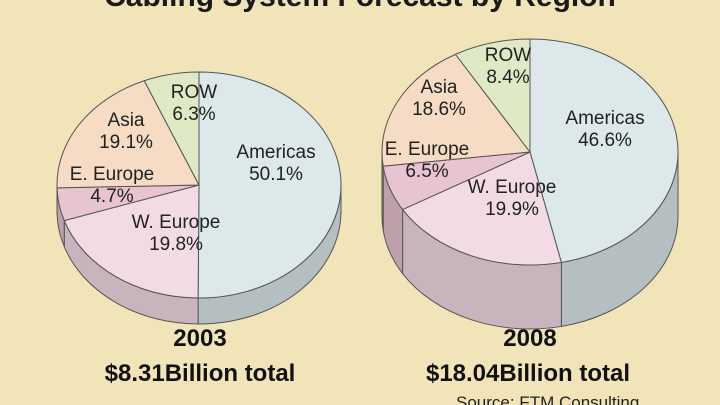 The image size is (720, 405). I want to click on pie-2008-total: $18.04Billion total, so click(528, 373).